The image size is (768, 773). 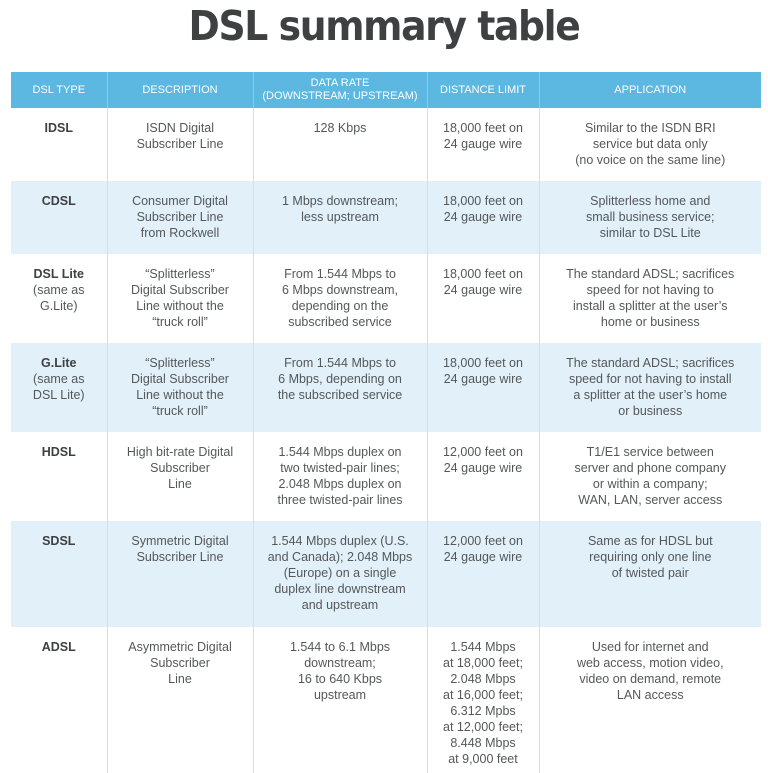 I want to click on cell-text-line: speed for not having to install, so click(x=650, y=379).